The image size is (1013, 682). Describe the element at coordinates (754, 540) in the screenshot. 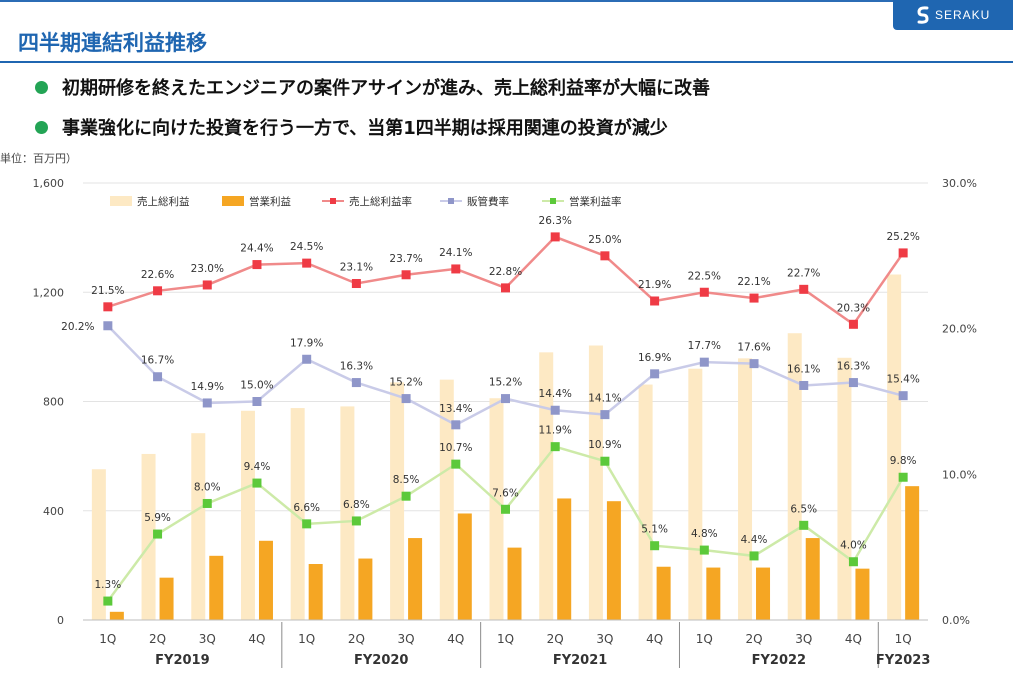

I see `data-label: 4.4%` at that location.